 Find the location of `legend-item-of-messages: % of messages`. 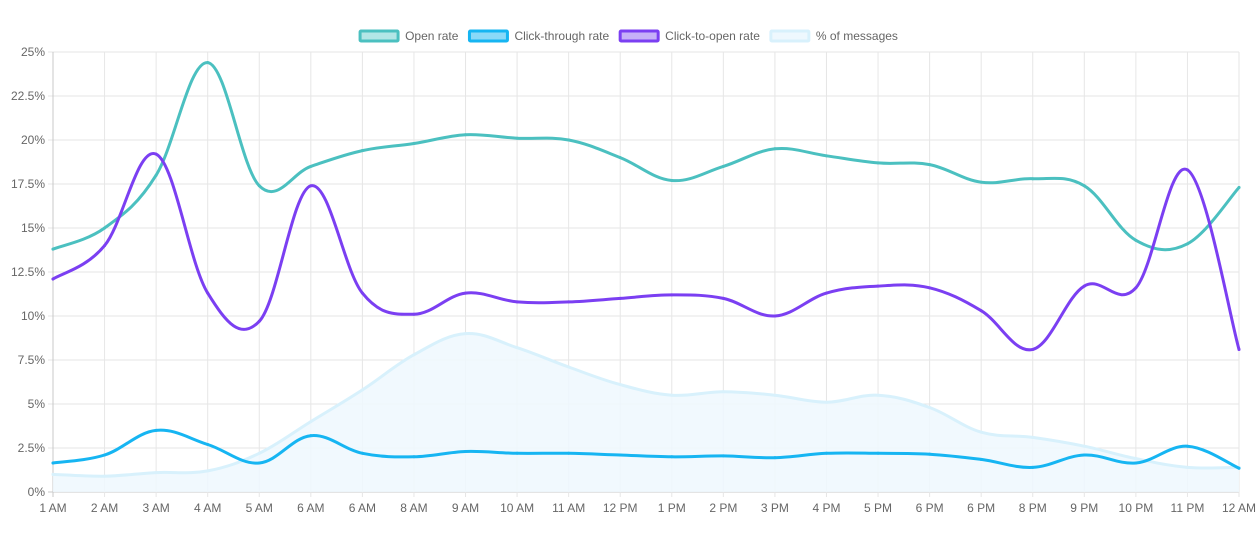

legend-item-of-messages: % of messages is located at coordinates (833, 36).